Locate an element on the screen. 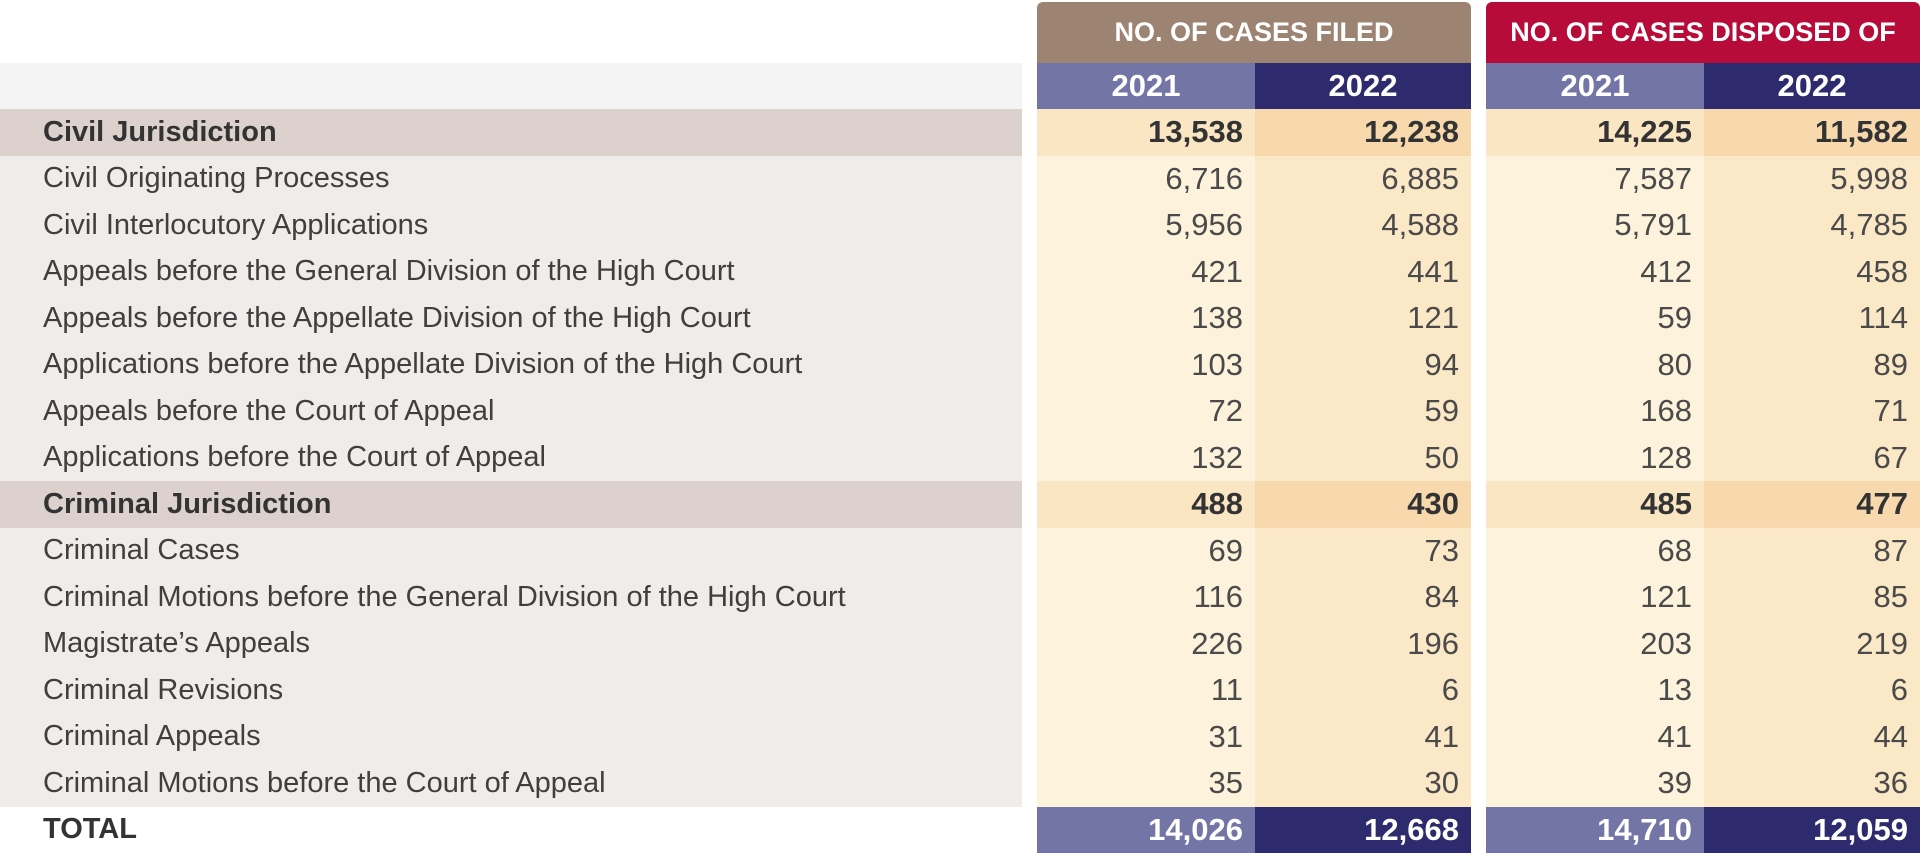  row-label: Civil Interlocutory Applications is located at coordinates (511, 225).